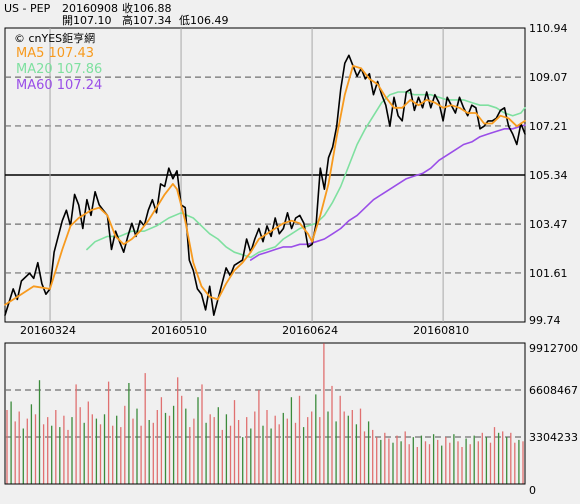 Image resolution: width=580 pixels, height=504 pixels. Describe the element at coordinates (87, 20) in the screenshot. I see `open-label: 開107.10` at that location.